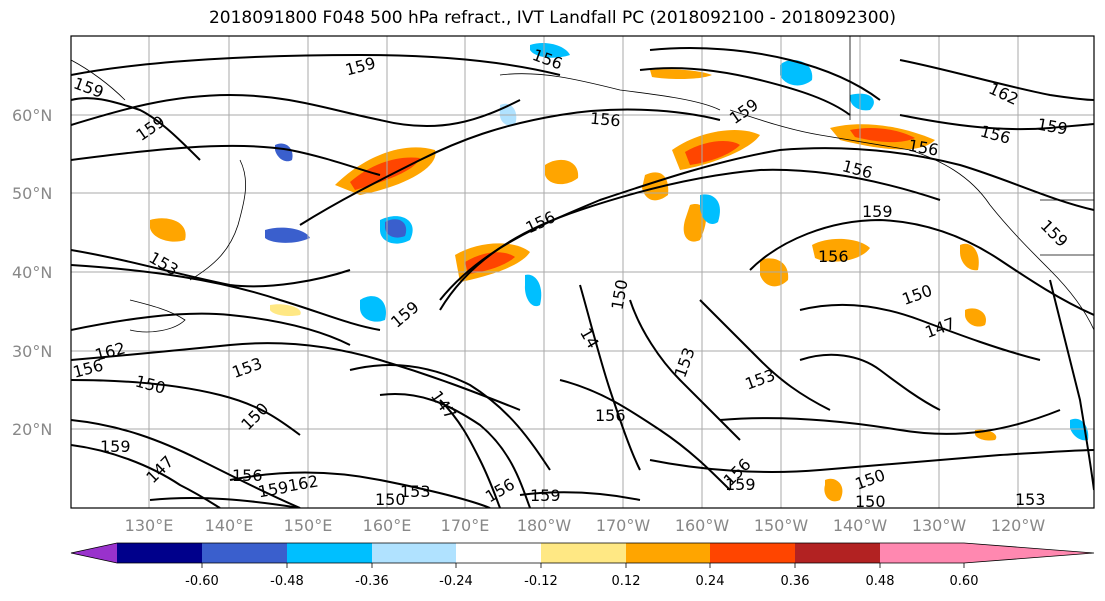 This screenshot has width=1105, height=601. I want to click on lat-label: 40°N, so click(32, 272).